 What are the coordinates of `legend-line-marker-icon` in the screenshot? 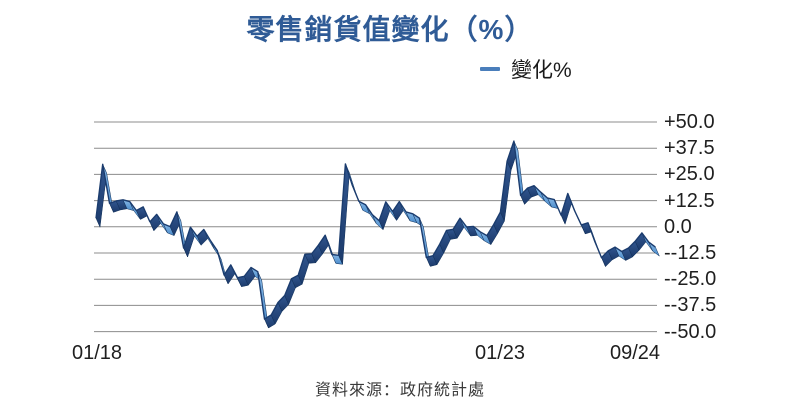 It's located at (490, 69).